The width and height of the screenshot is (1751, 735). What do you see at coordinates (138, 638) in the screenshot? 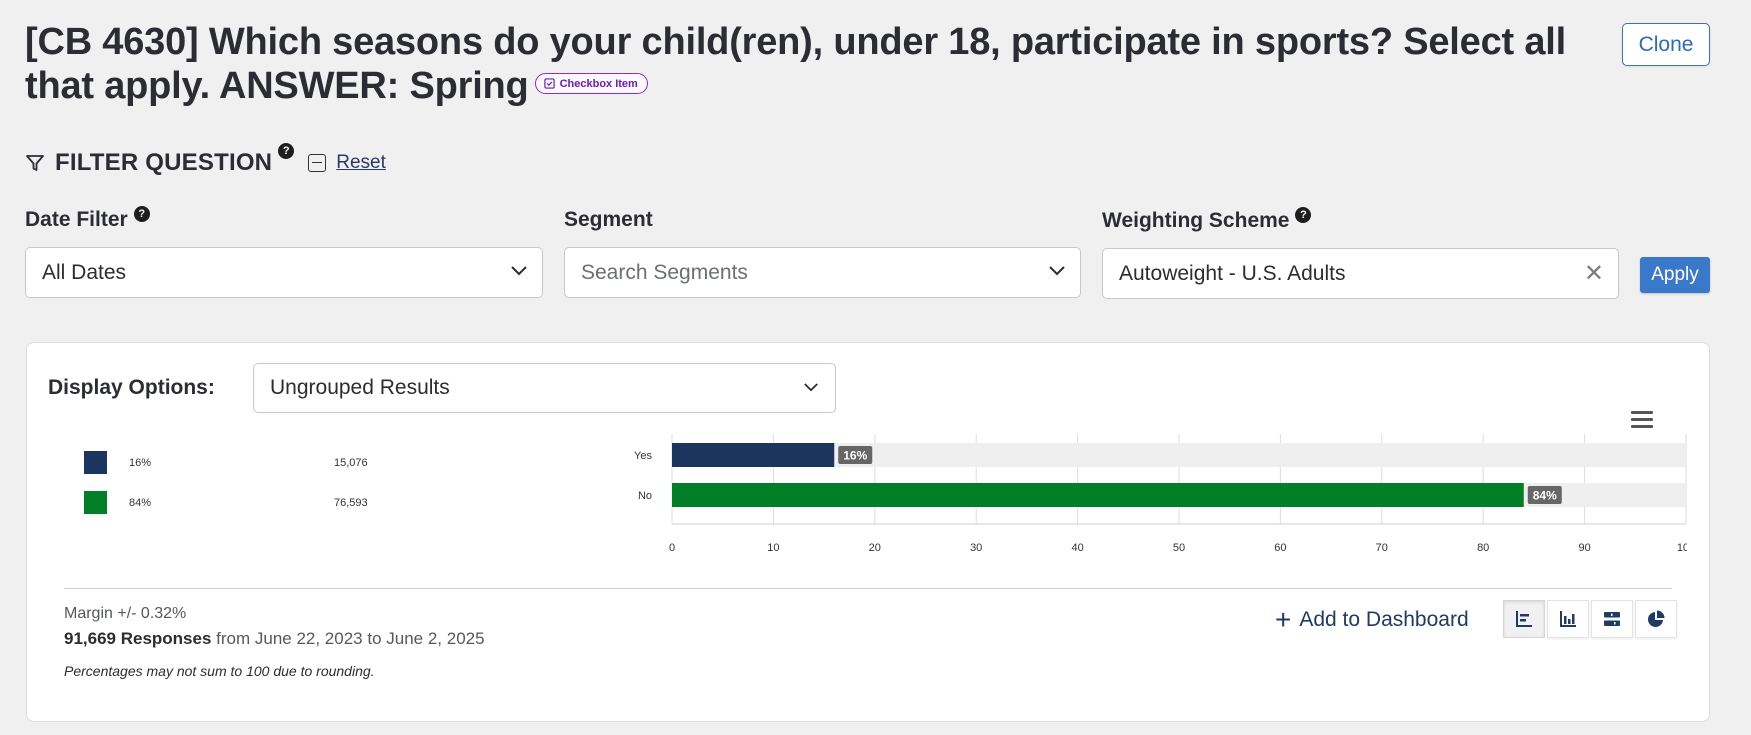
I see `responses-count: 91,669 Responses` at bounding box center [138, 638].